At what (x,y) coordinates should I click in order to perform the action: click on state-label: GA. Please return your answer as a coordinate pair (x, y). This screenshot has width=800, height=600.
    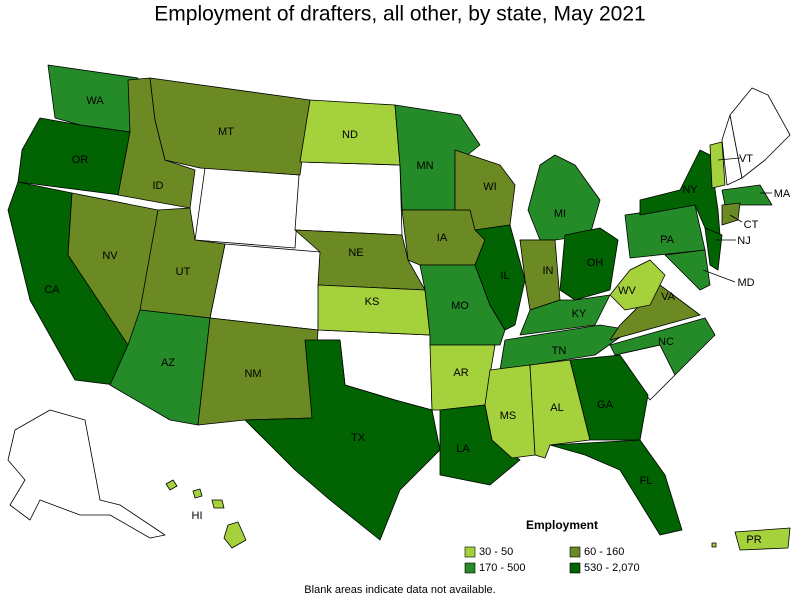
    Looking at the image, I should click on (605, 405).